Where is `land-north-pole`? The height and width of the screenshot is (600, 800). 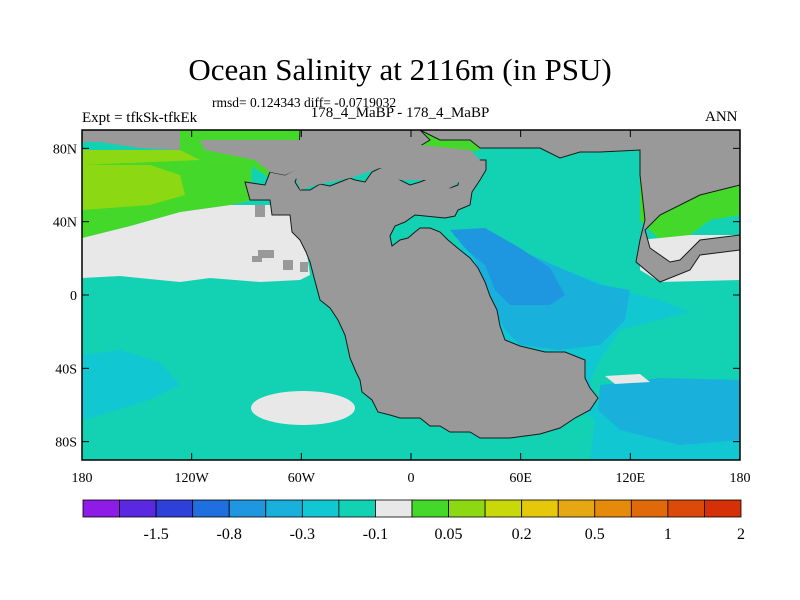 land-north-pole is located at coordinates (255, 157).